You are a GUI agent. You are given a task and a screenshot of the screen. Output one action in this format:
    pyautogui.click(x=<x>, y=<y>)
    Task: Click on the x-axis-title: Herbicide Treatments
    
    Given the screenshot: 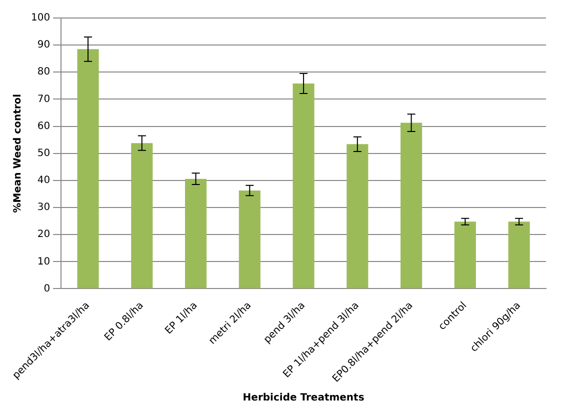 What is the action you would take?
    pyautogui.click(x=303, y=398)
    